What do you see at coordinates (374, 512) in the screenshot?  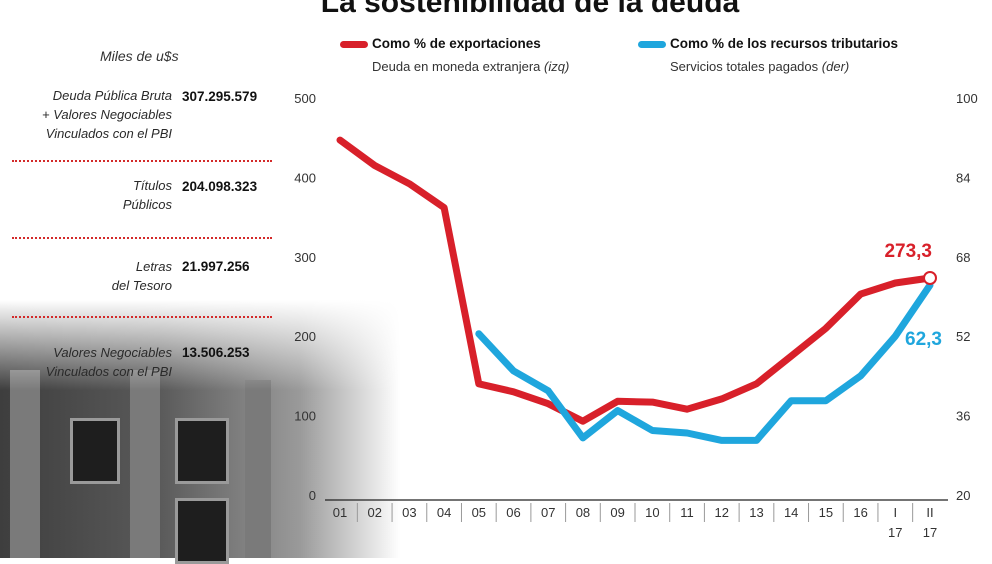 I see `x-axis-tick-label: 02` at bounding box center [374, 512].